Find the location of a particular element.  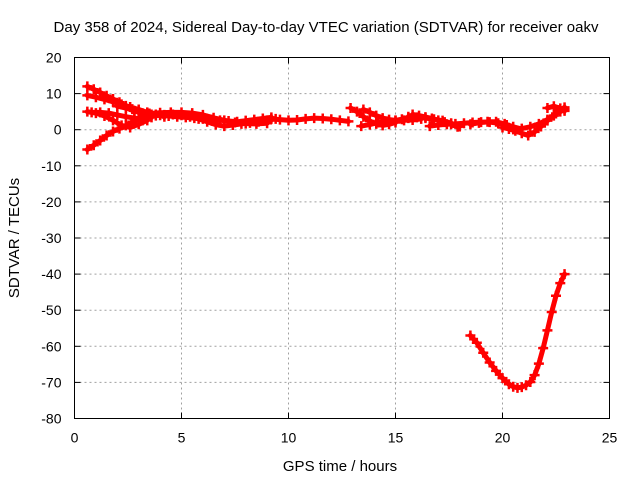

y-tick-label: -80 is located at coordinates (51, 419).